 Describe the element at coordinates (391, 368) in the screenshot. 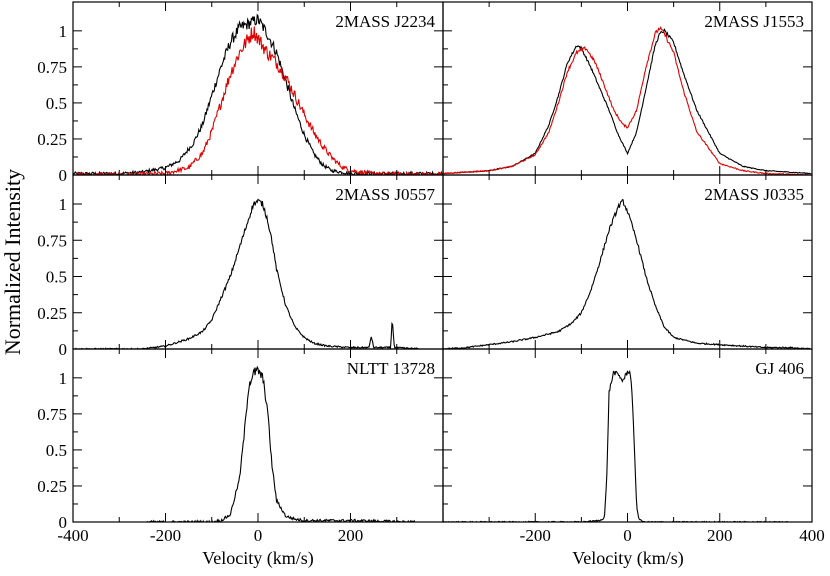

I see `panel-label-p4: NLTT 13728` at that location.